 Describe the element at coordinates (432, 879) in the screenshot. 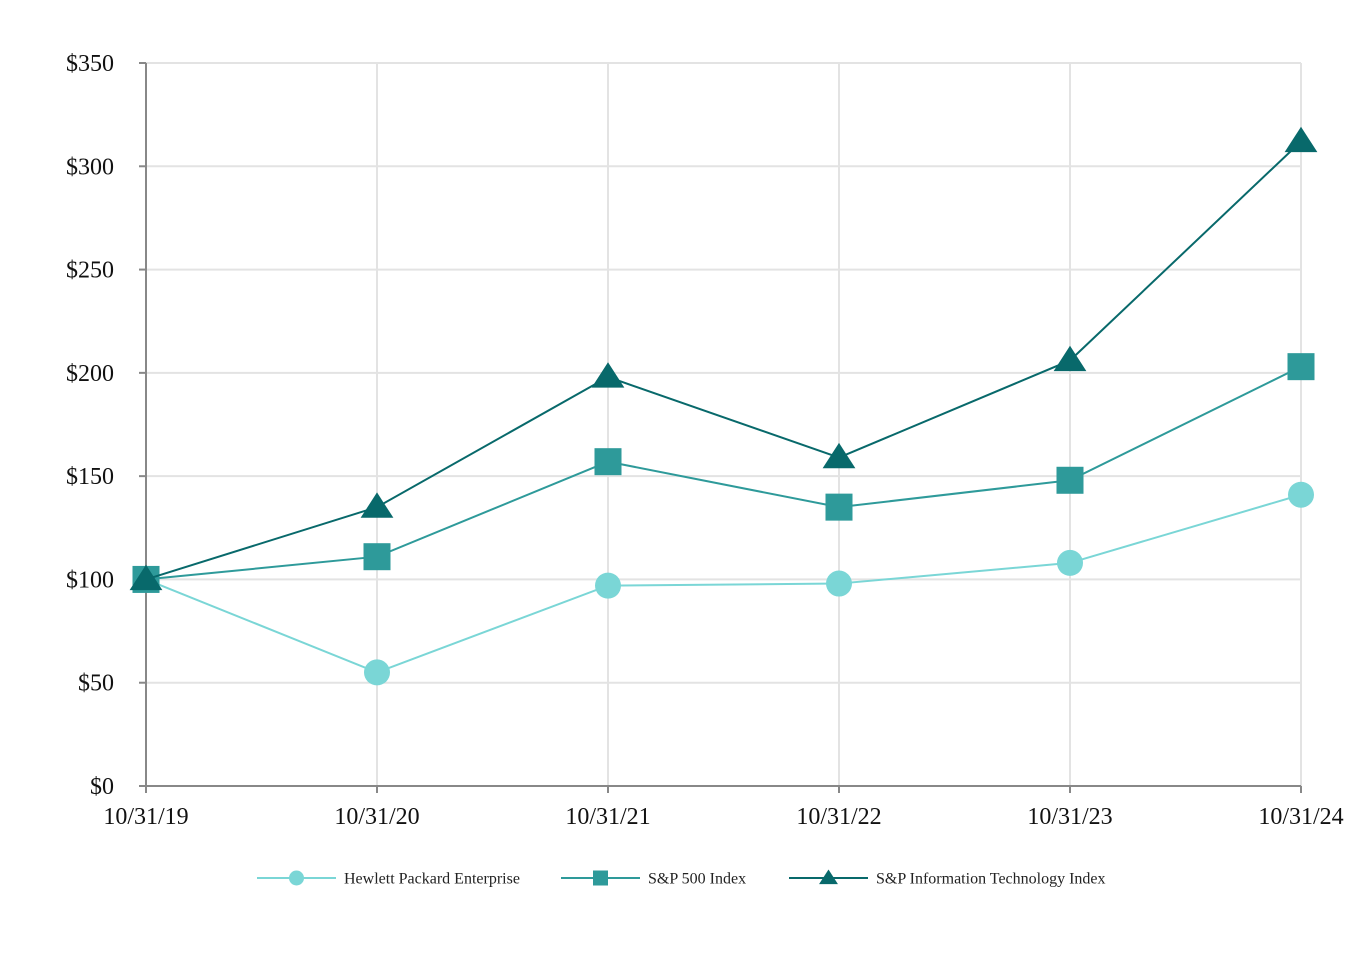

I see `legend-label: Hewlett Packard Enterprise` at that location.